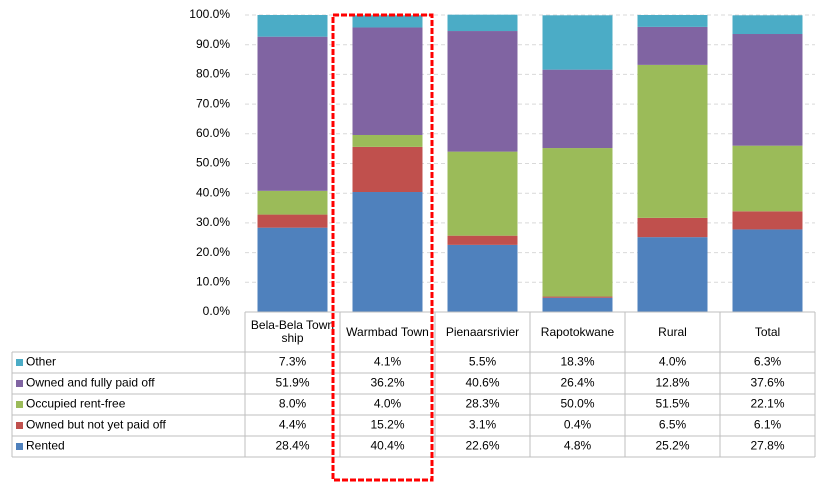  I want to click on value-label: 37.6%, so click(767, 383).